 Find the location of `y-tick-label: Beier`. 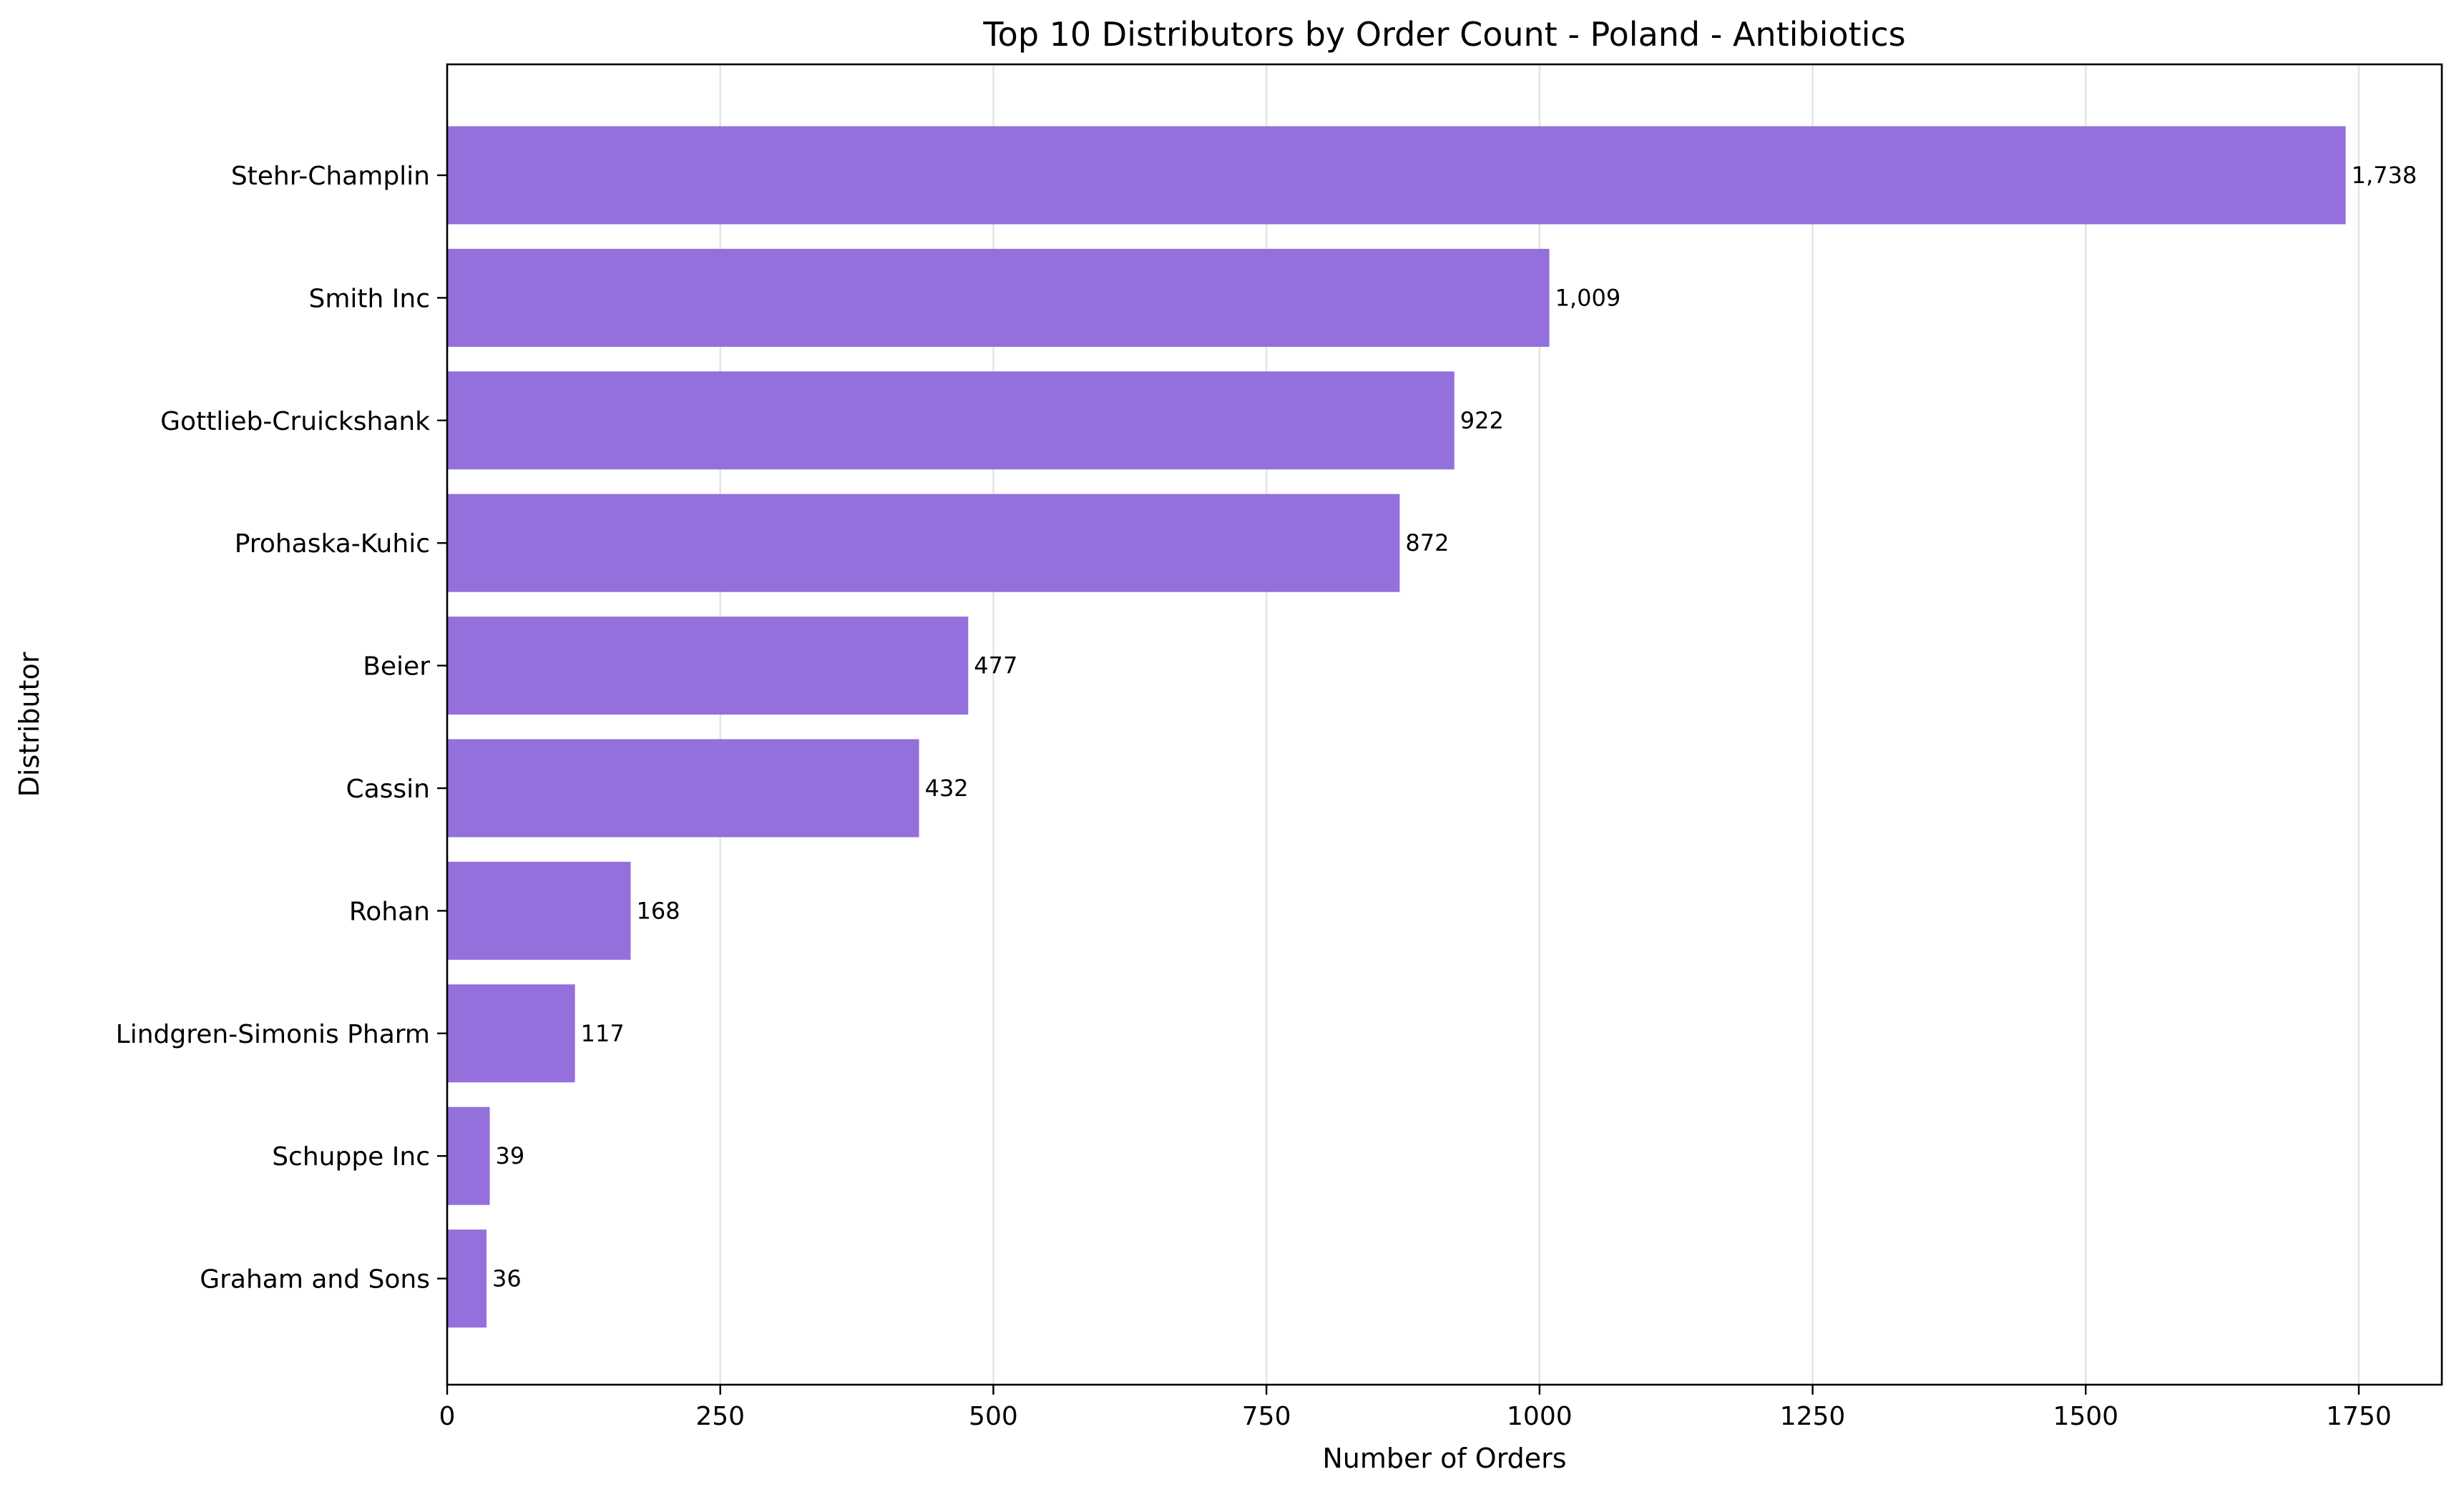

y-tick-label: Beier is located at coordinates (396, 667).